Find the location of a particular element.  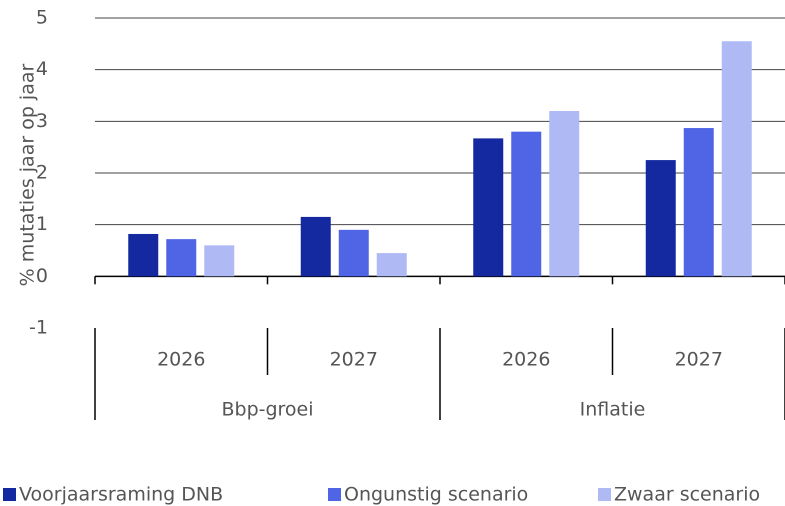

legend-label: Voorjaarsraming DNB is located at coordinates (121, 495).